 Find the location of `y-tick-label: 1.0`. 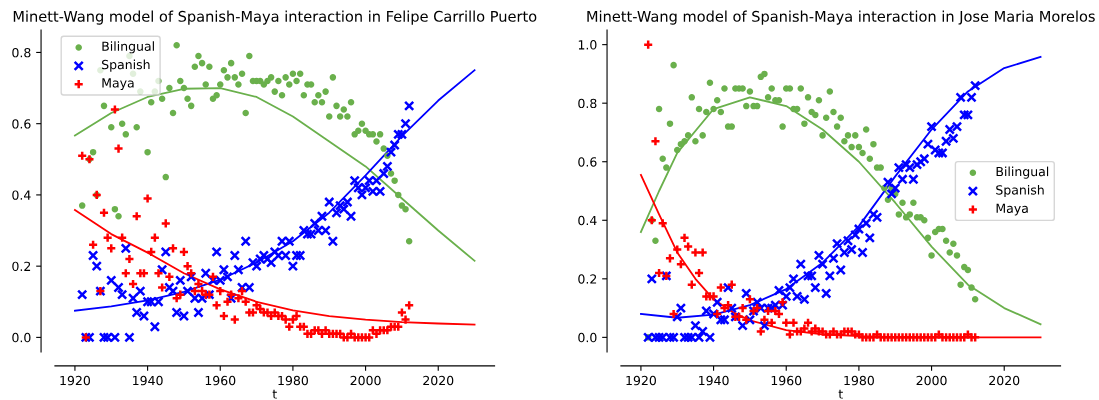

y-tick-label: 1.0 is located at coordinates (587, 45).